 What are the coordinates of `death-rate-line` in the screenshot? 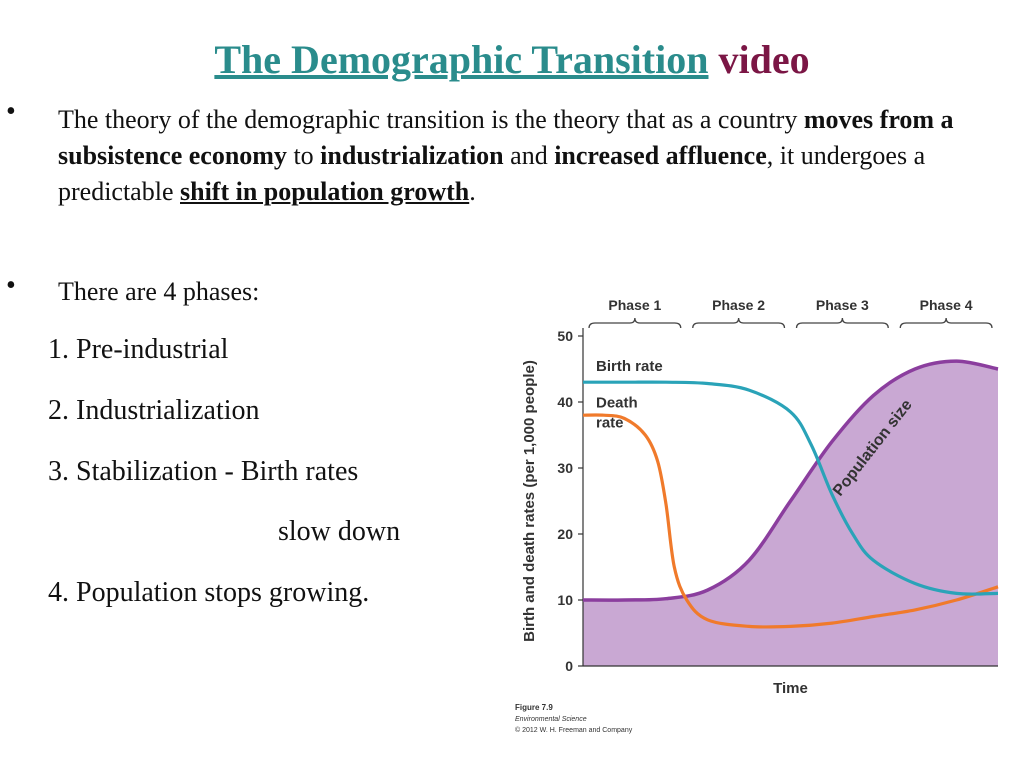 It's located at (790, 521).